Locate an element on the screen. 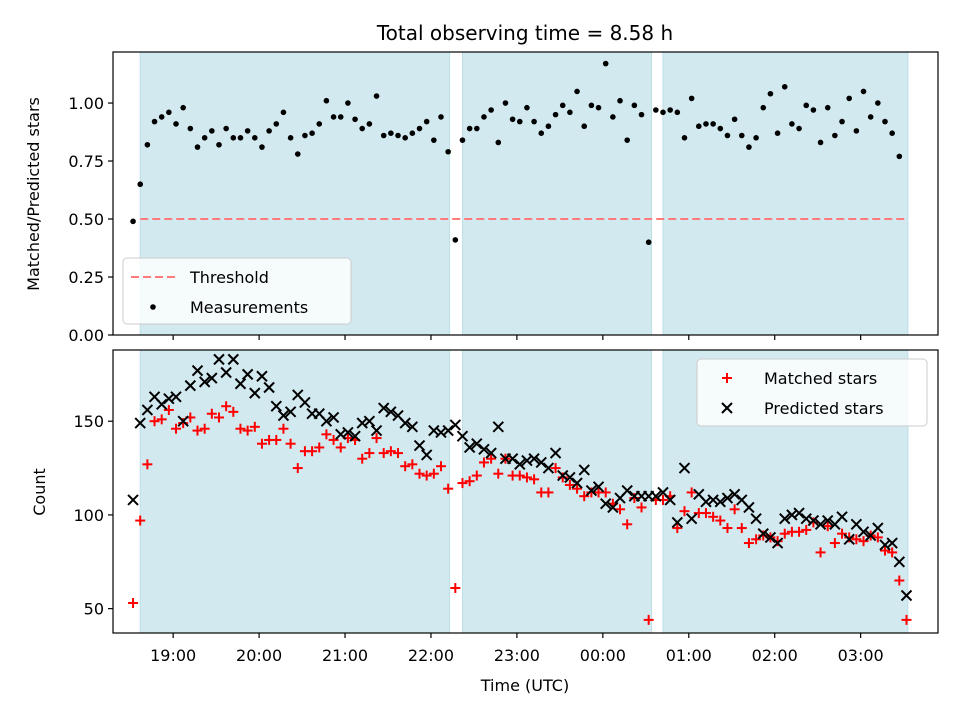  x-tick-label: 02:00 is located at coordinates (775, 655).